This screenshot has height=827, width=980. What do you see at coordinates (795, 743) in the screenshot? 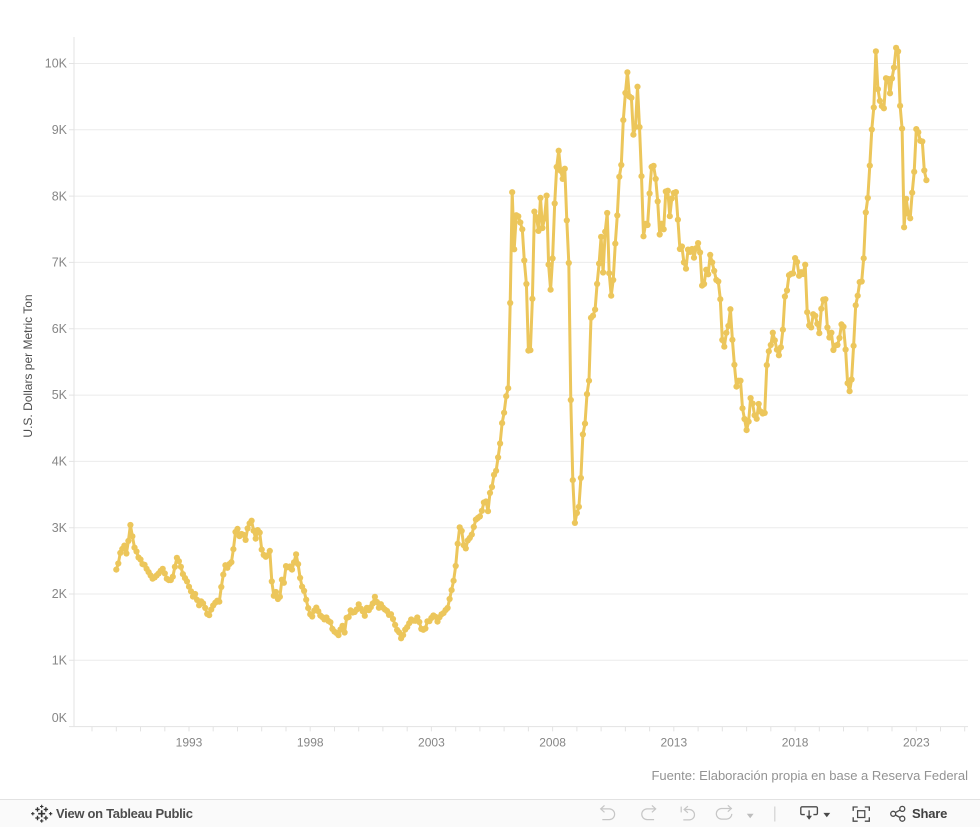
I see `svg-text: 2018` at bounding box center [795, 743].